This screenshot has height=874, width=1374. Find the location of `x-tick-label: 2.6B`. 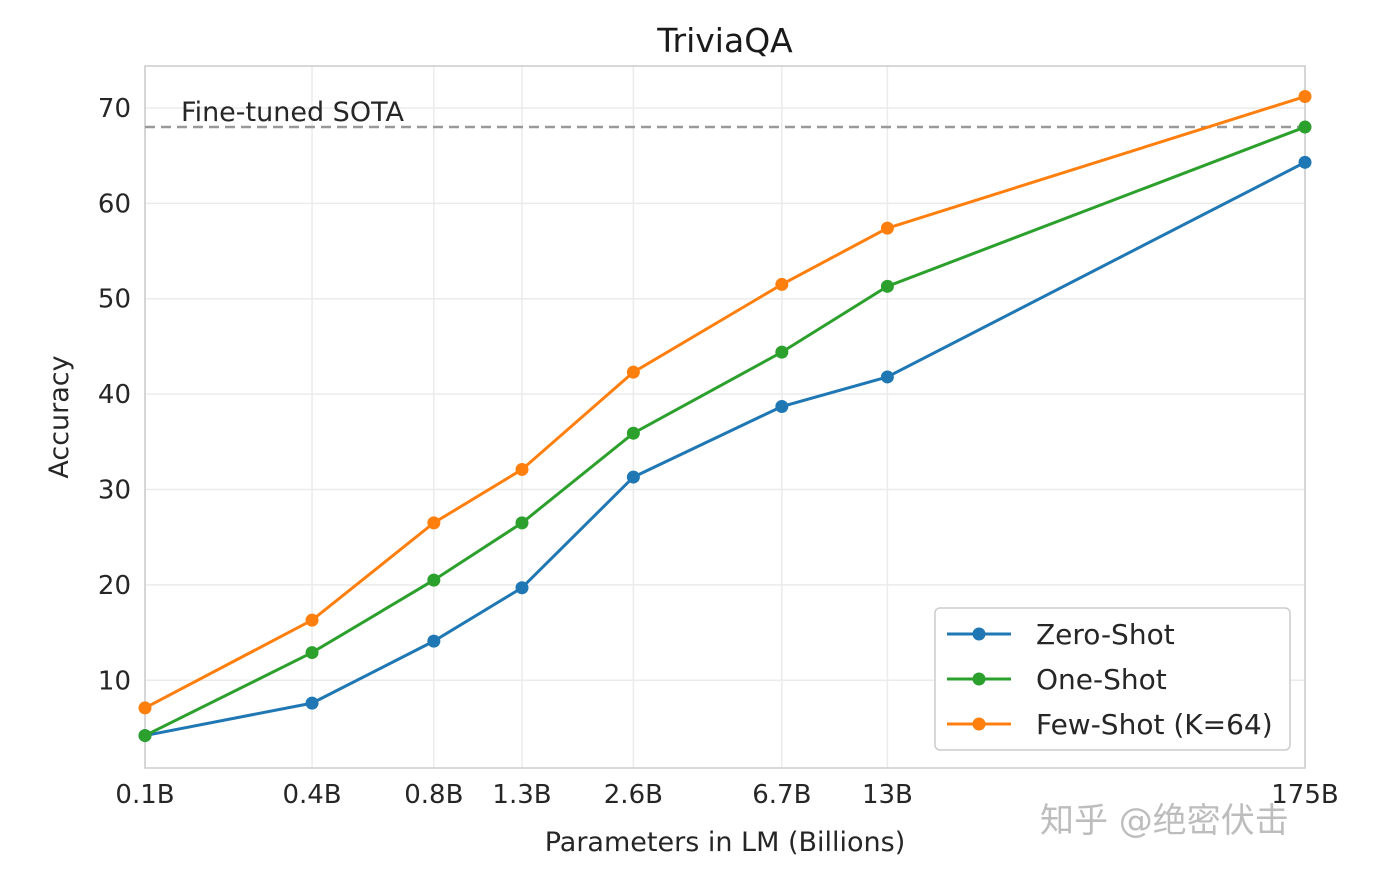

x-tick-label: 2.6B is located at coordinates (633, 795).